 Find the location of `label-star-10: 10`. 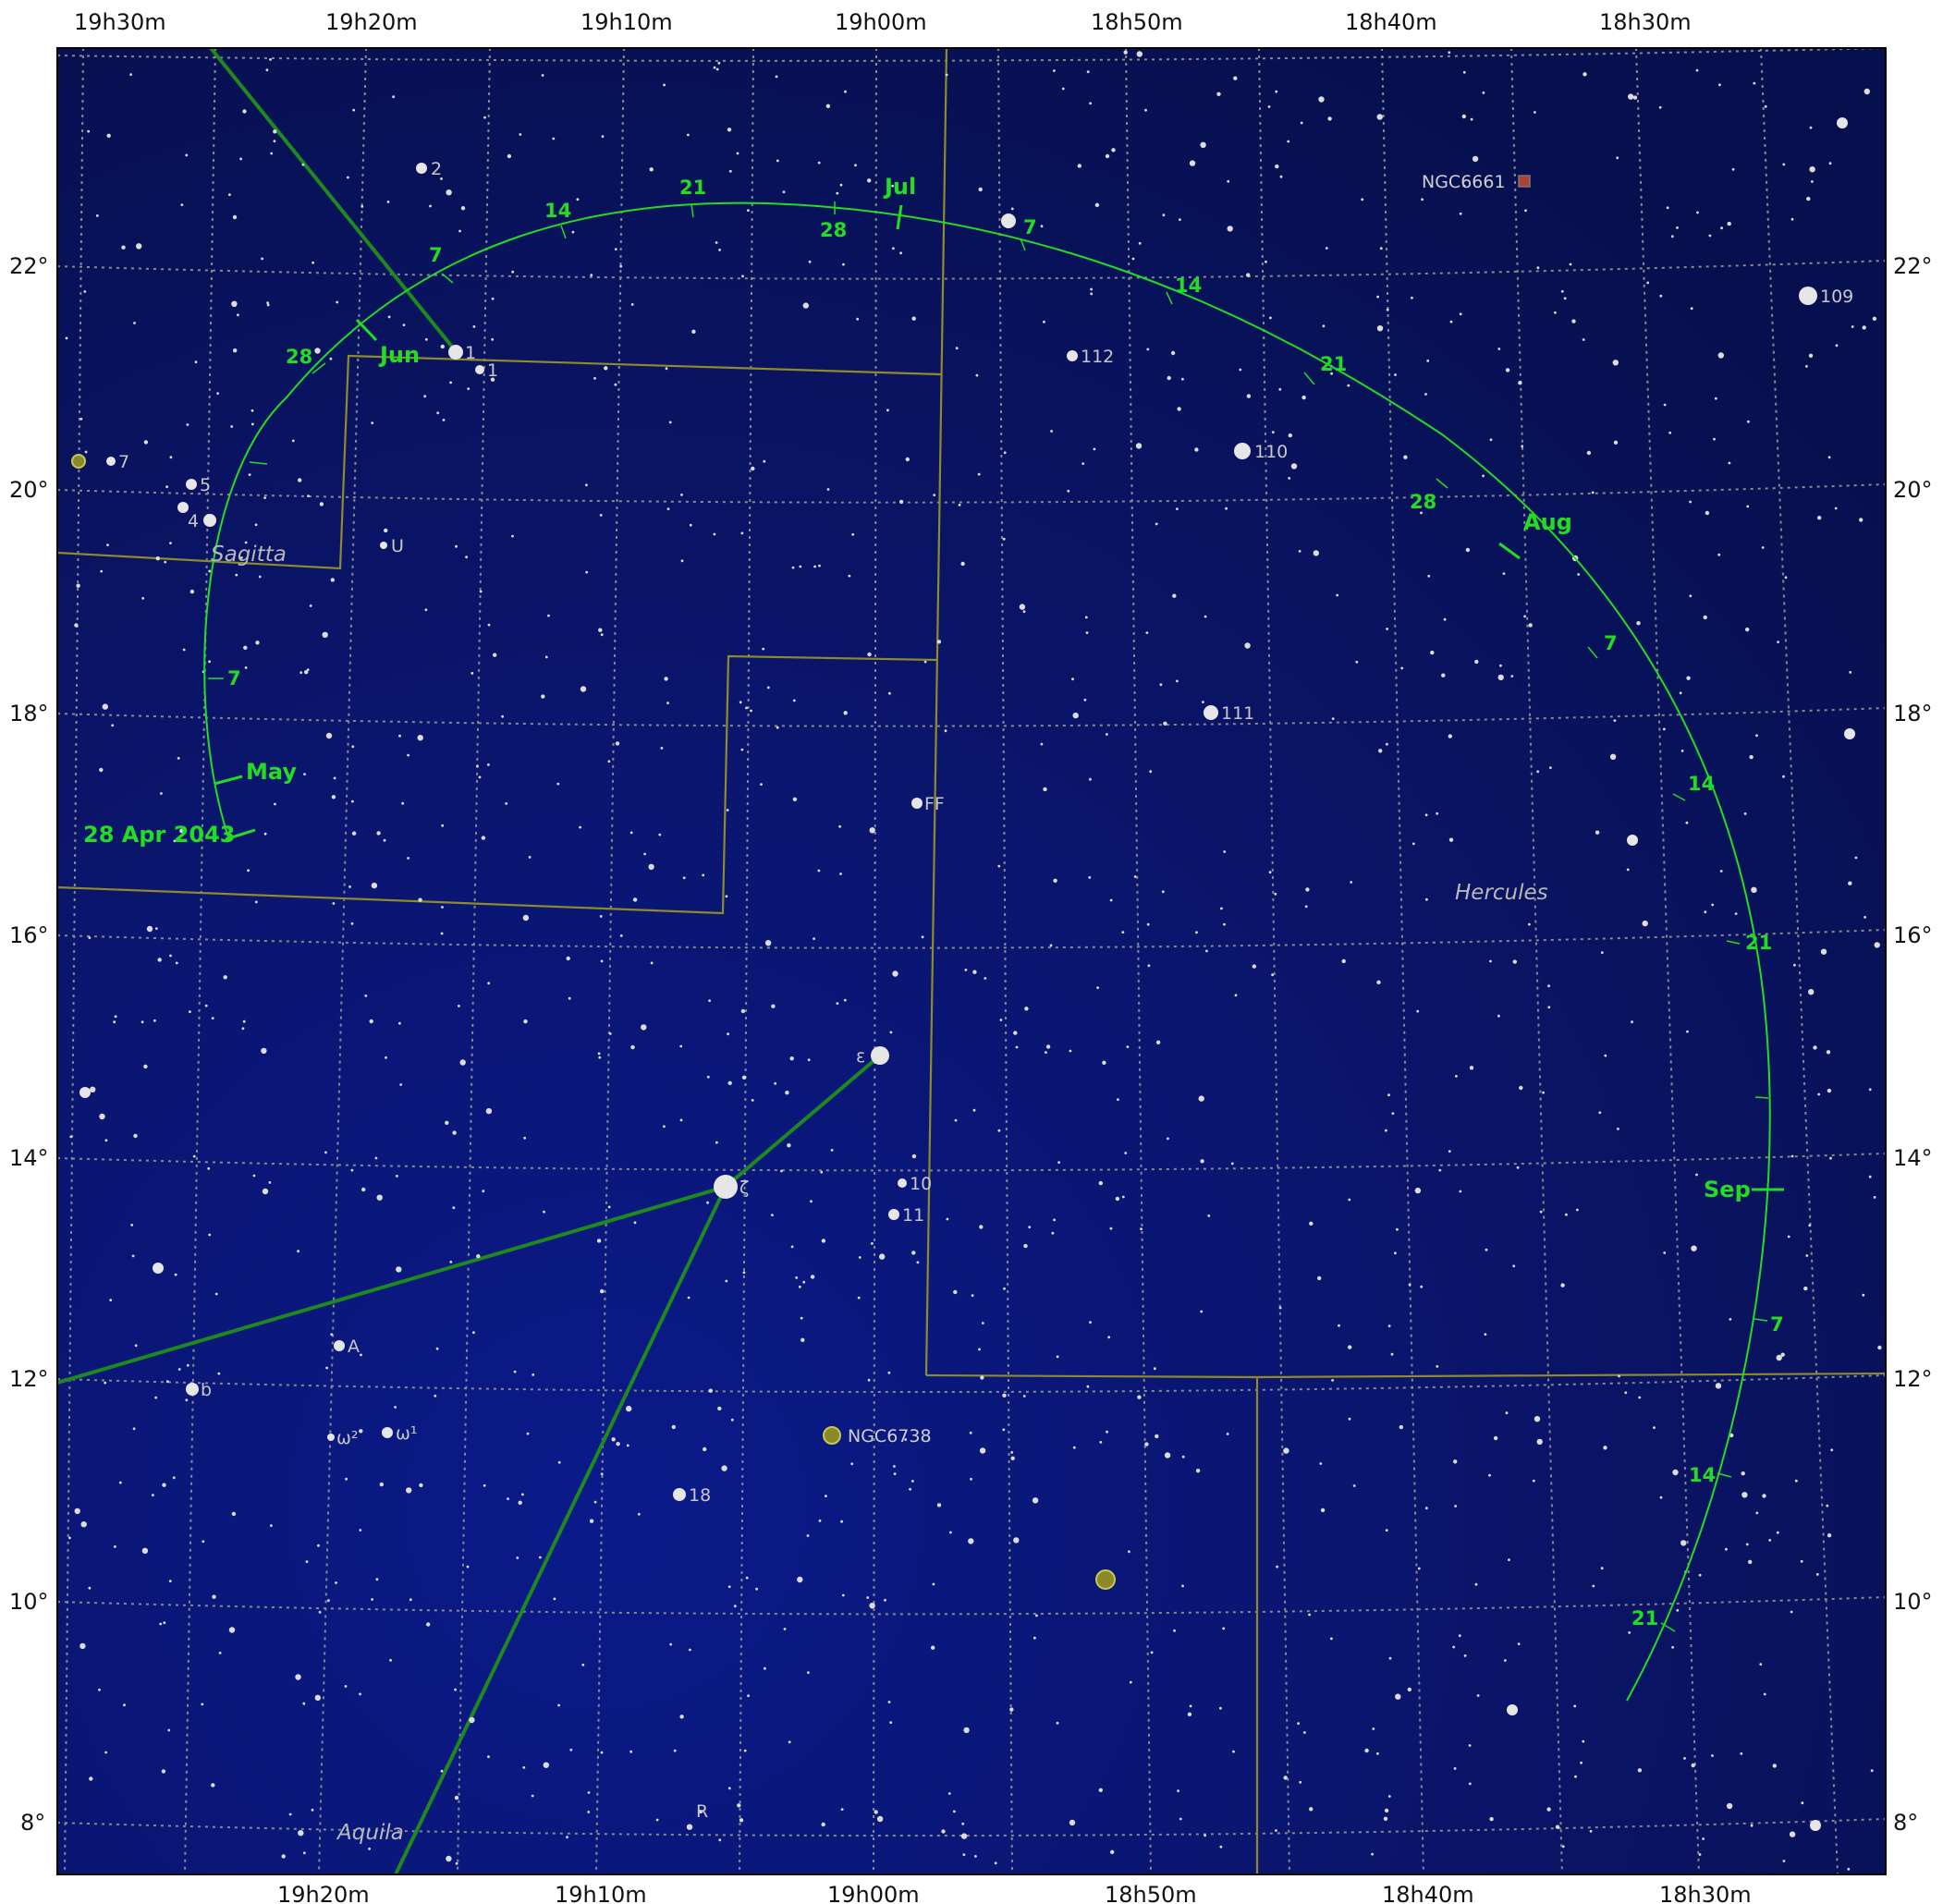

label-star-10: 10 is located at coordinates (921, 1184).